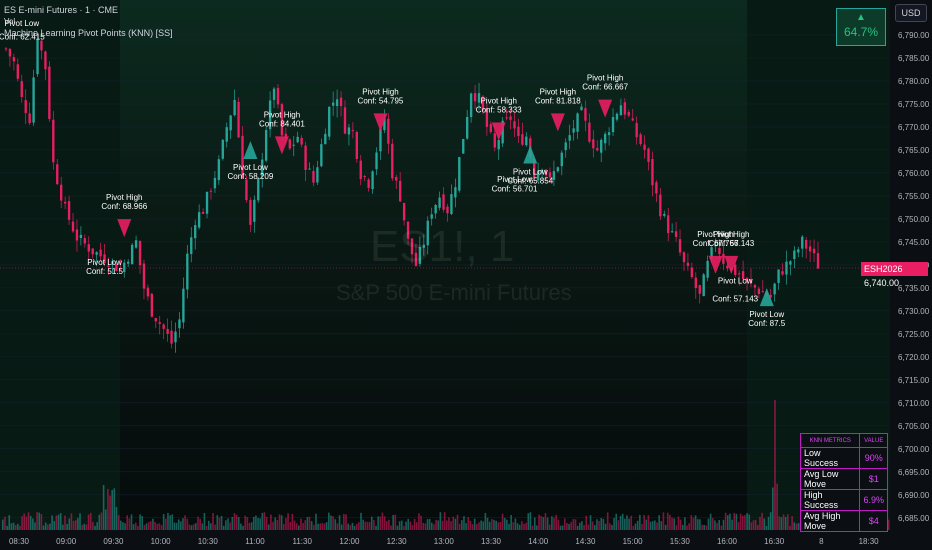  I want to click on pivot-label: Pivot High, so click(715, 234).